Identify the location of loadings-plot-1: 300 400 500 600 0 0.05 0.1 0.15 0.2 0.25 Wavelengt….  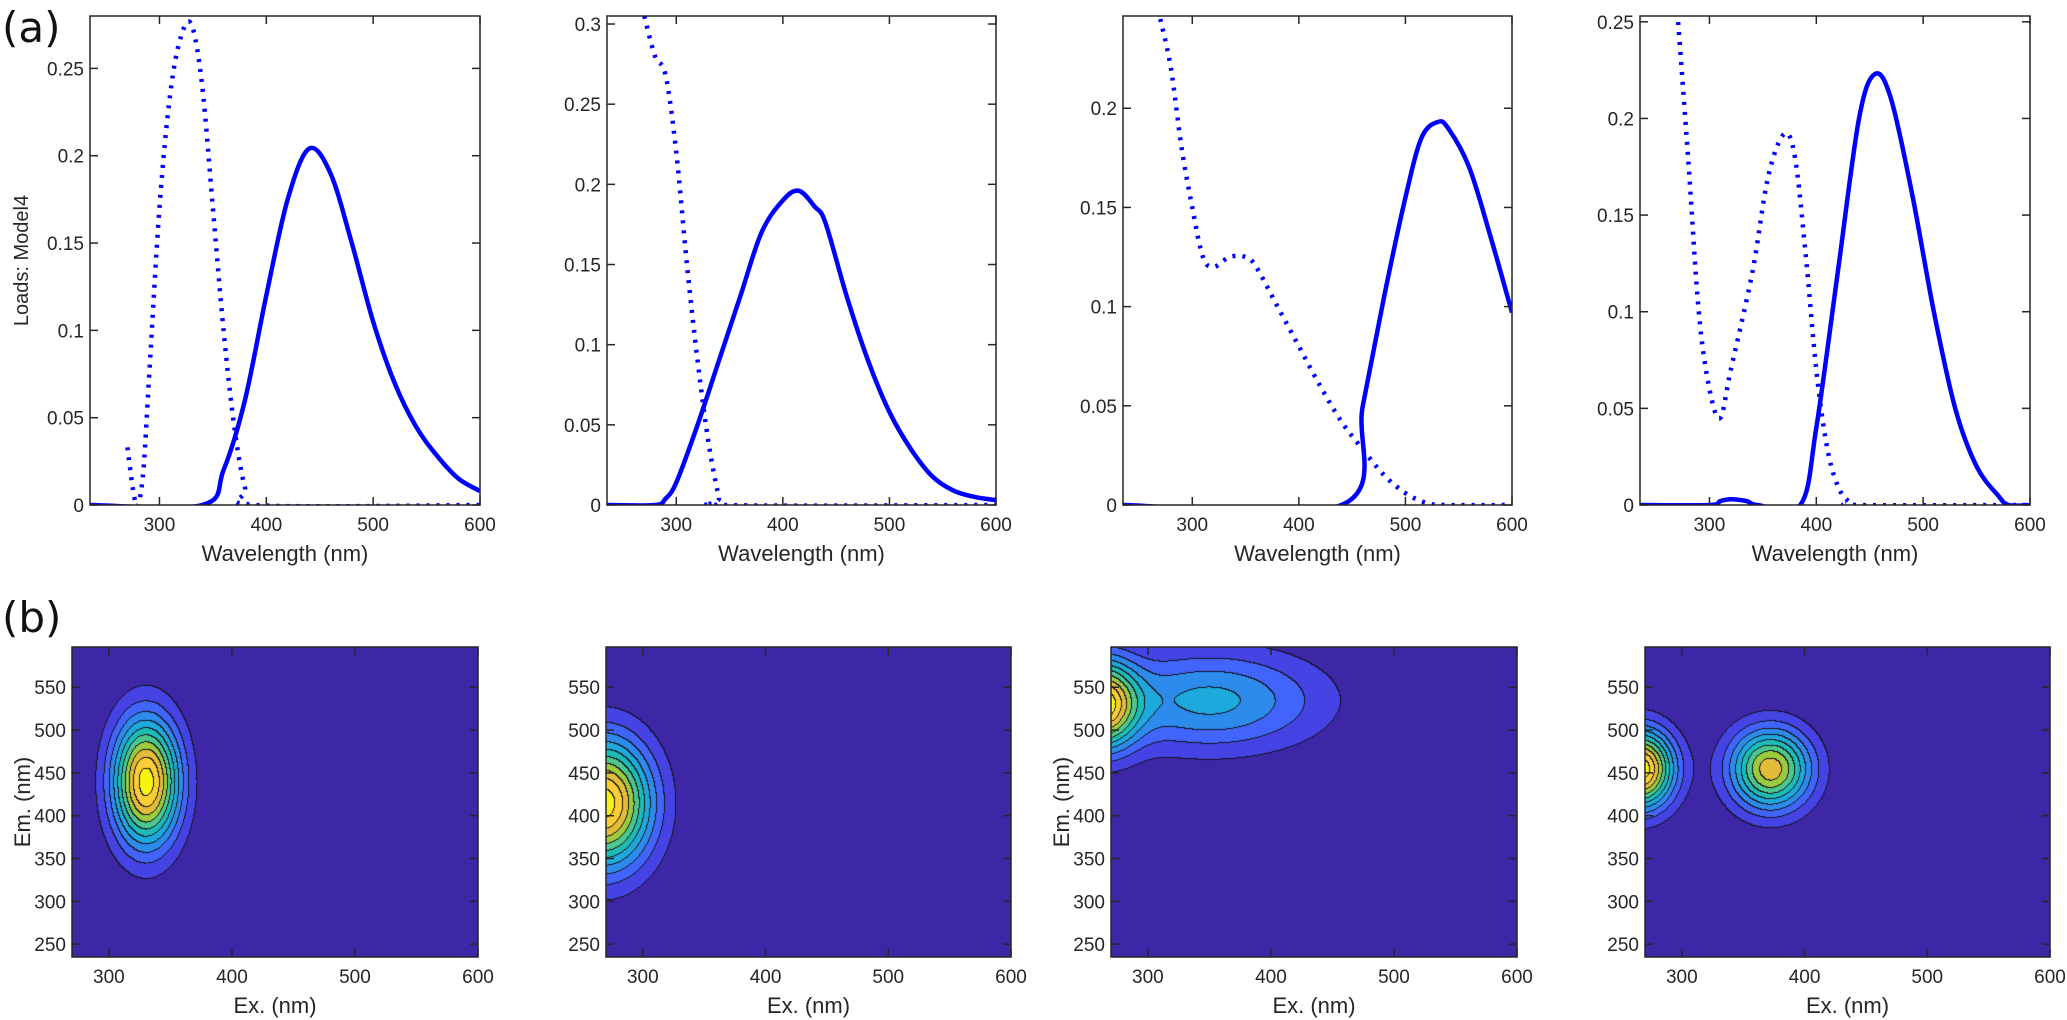
(253, 290).